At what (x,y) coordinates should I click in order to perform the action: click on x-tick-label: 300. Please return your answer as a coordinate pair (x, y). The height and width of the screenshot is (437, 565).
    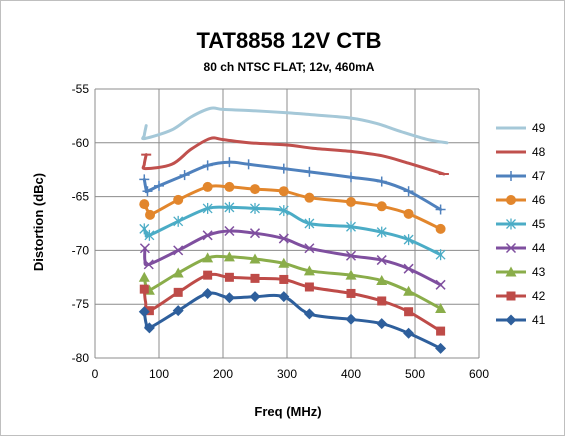
    Looking at the image, I should click on (287, 374).